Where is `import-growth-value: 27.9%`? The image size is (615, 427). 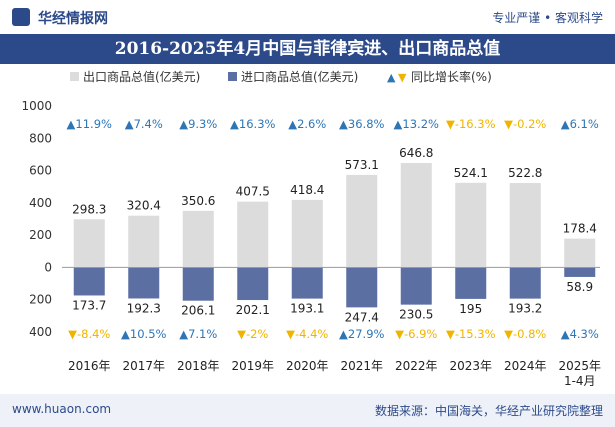
import-growth-value: 27.9% is located at coordinates (366, 334).